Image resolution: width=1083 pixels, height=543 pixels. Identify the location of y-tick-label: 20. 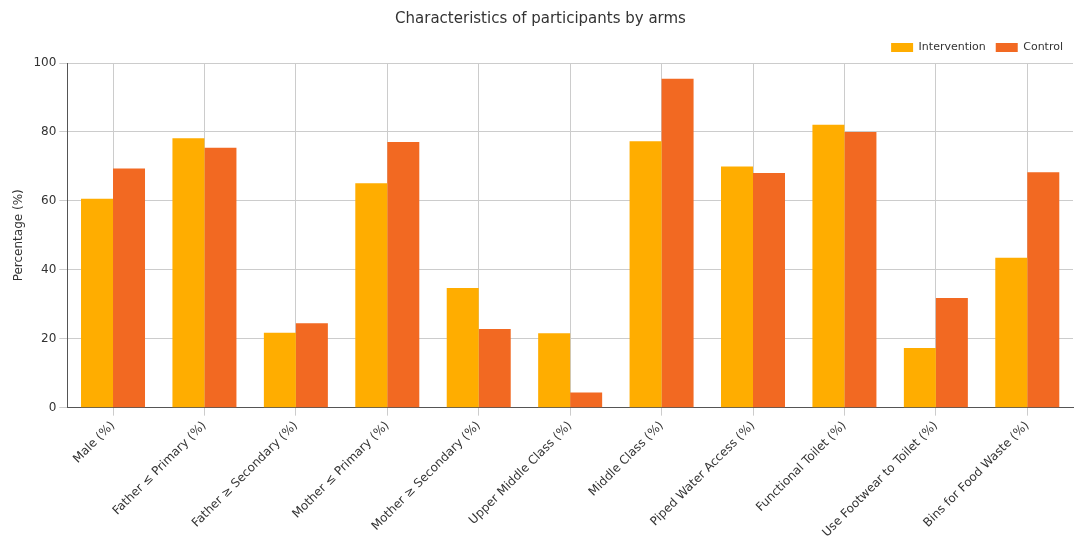
(49, 337).